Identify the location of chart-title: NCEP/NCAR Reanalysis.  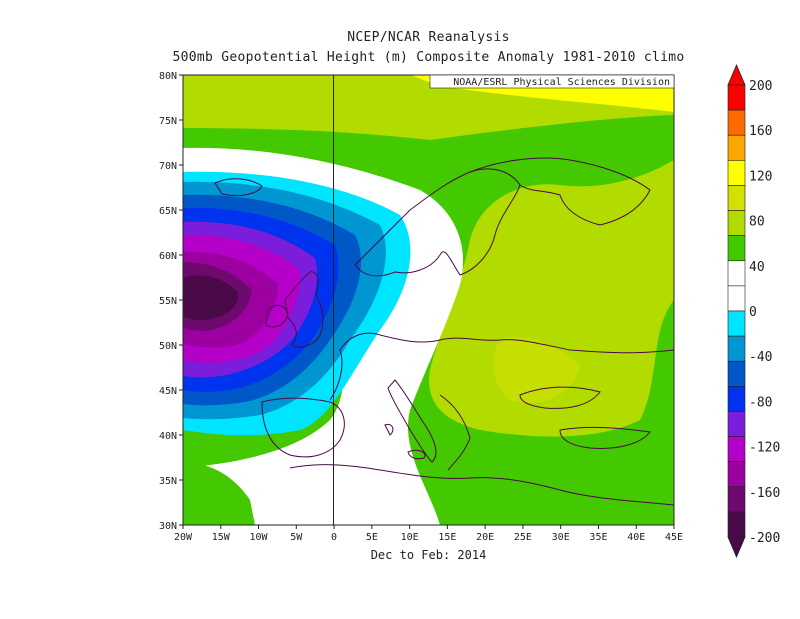
(428, 37).